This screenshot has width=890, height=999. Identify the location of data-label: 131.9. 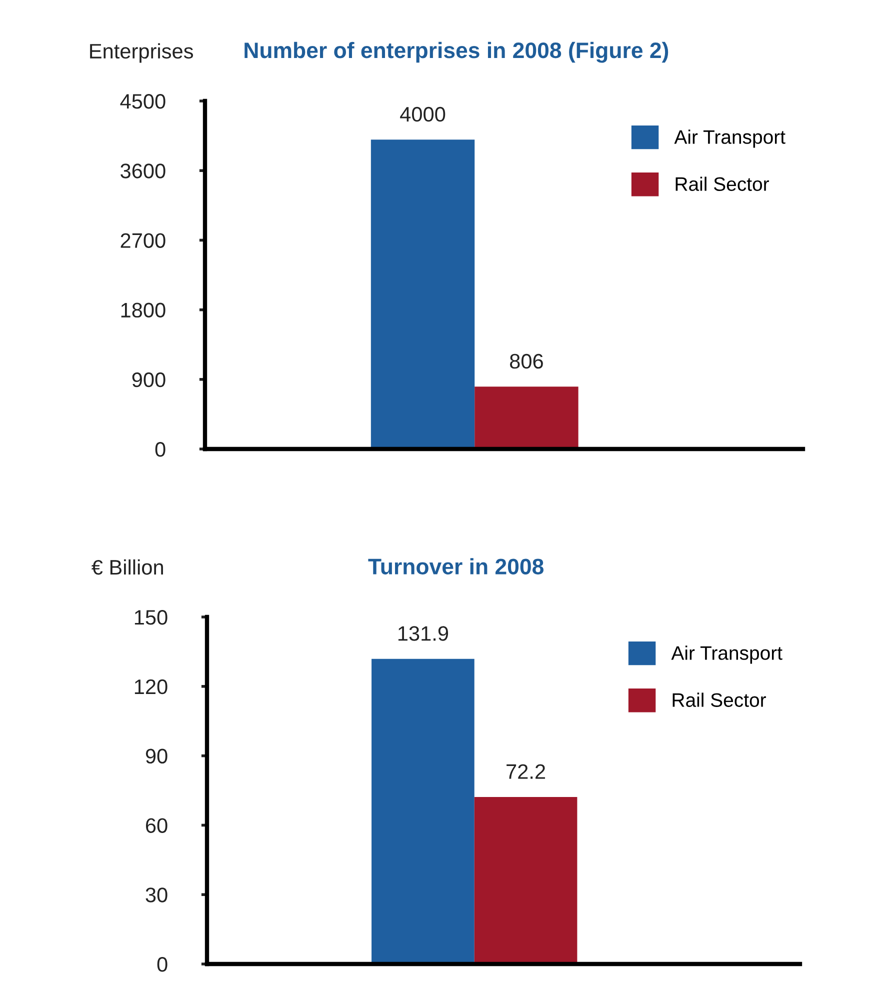
(423, 633).